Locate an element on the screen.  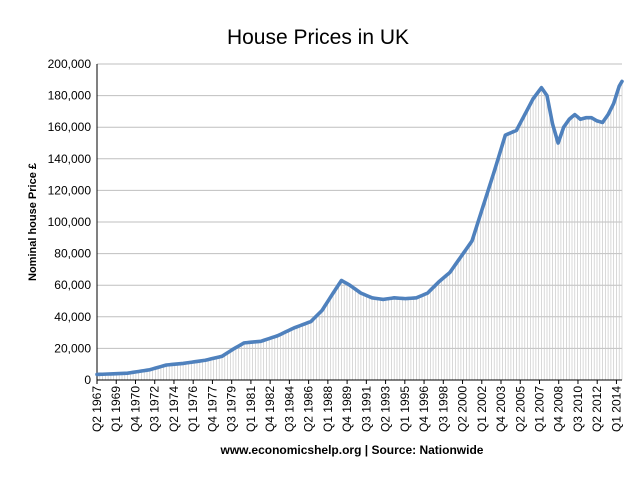
x-tick-label: Q4 1977 is located at coordinates (212, 409).